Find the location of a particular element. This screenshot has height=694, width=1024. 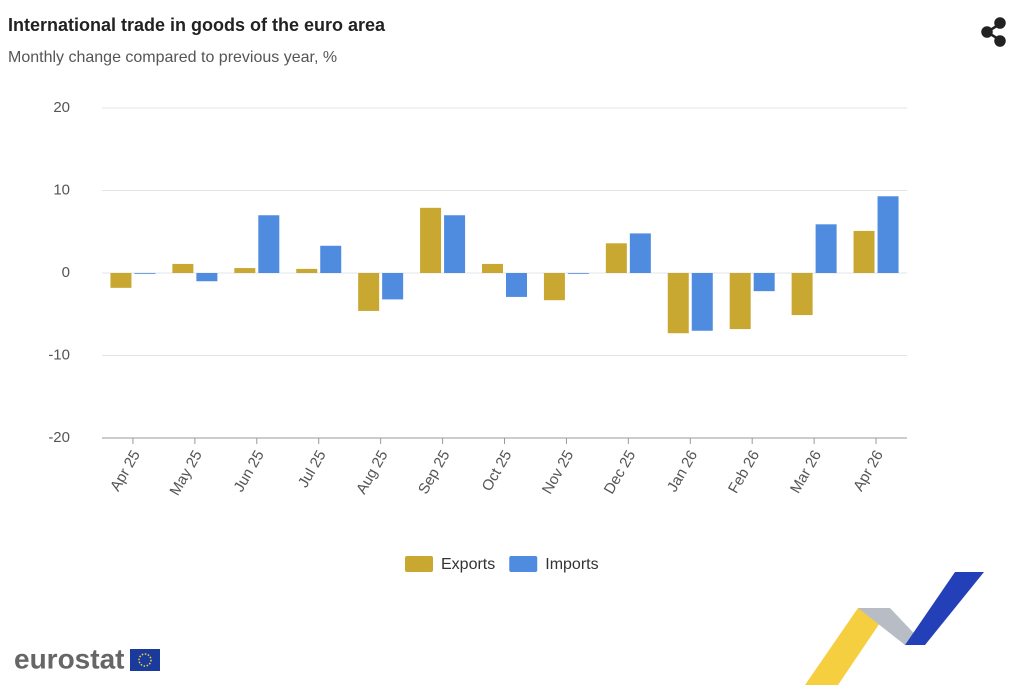

share-icon is located at coordinates (993, 32).